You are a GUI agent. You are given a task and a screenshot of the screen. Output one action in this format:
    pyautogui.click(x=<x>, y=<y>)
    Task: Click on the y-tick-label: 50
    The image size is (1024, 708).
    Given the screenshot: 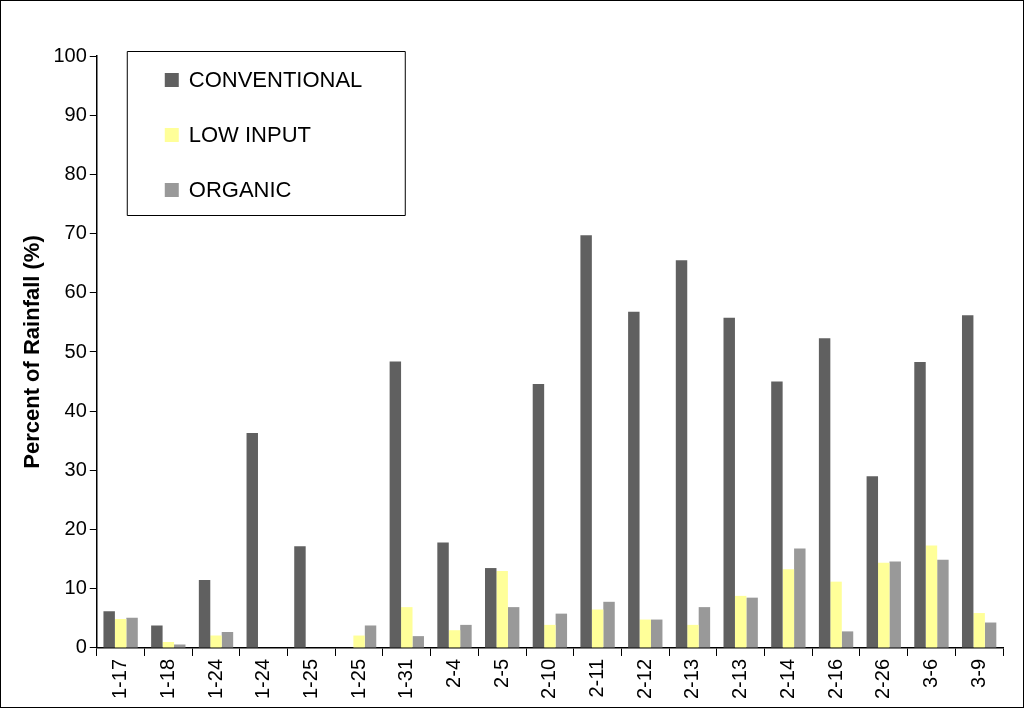 What is the action you would take?
    pyautogui.click(x=75, y=350)
    